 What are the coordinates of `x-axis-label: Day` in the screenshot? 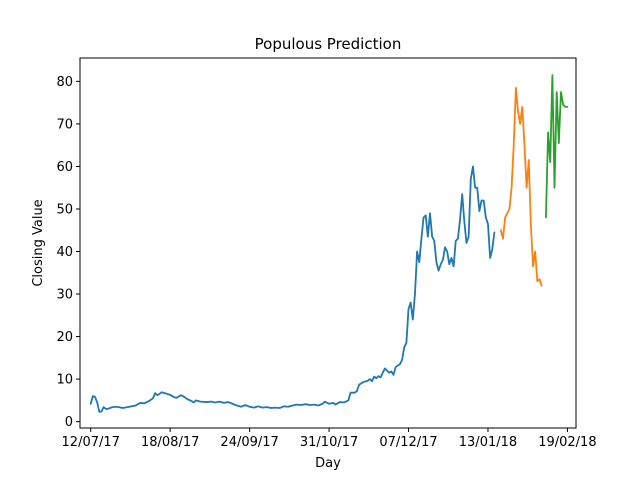 It's located at (328, 463).